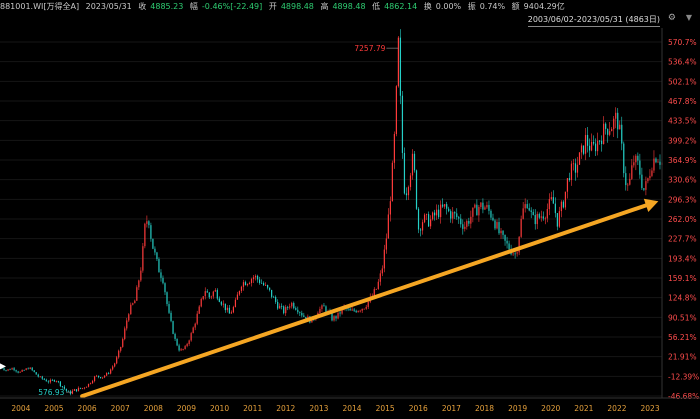  What do you see at coordinates (682, 160) in the screenshot?
I see `y-tick-label: 364.9%` at bounding box center [682, 160].